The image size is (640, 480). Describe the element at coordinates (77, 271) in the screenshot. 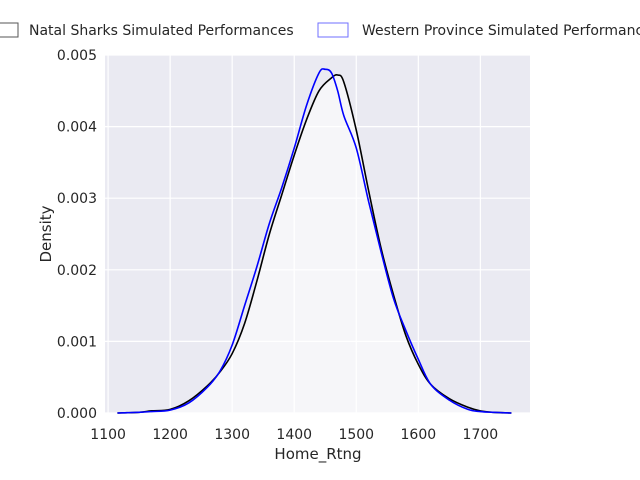

I see `y-tick-label: 0.002` at that location.